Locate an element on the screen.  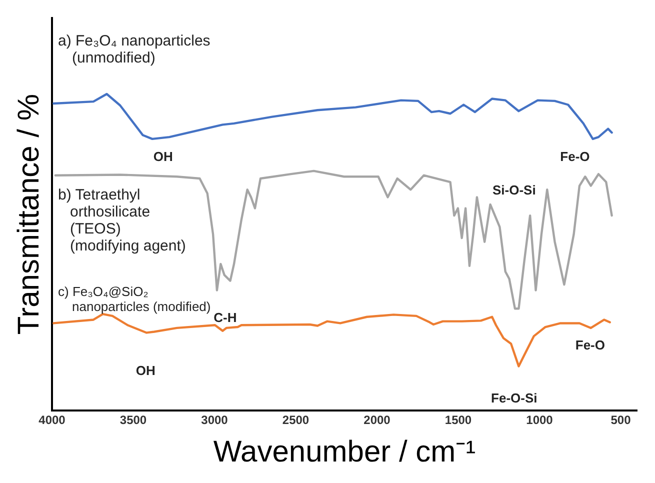
series-label: b) Tetraethyl orthosilicate (TEOS) (modifying agent) is located at coordinates (122, 220).